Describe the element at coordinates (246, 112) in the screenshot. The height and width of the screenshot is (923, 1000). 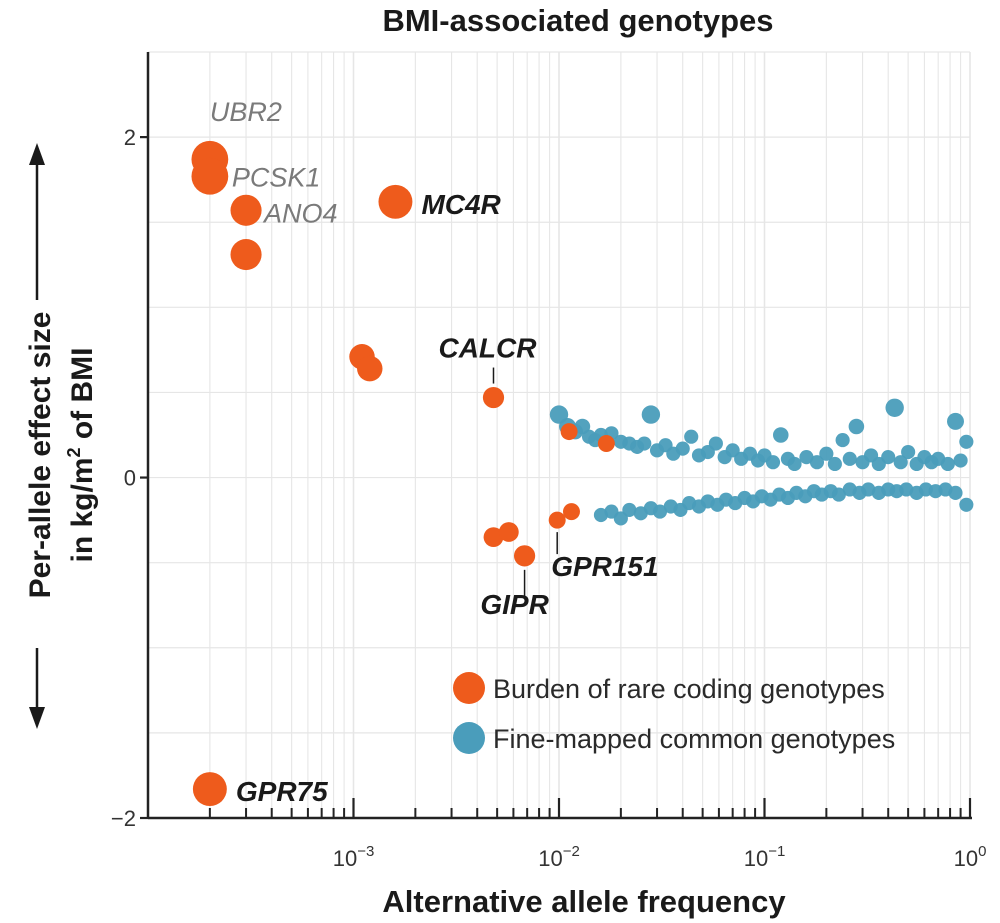
I see `gene-label-ubr2: UBR2` at that location.